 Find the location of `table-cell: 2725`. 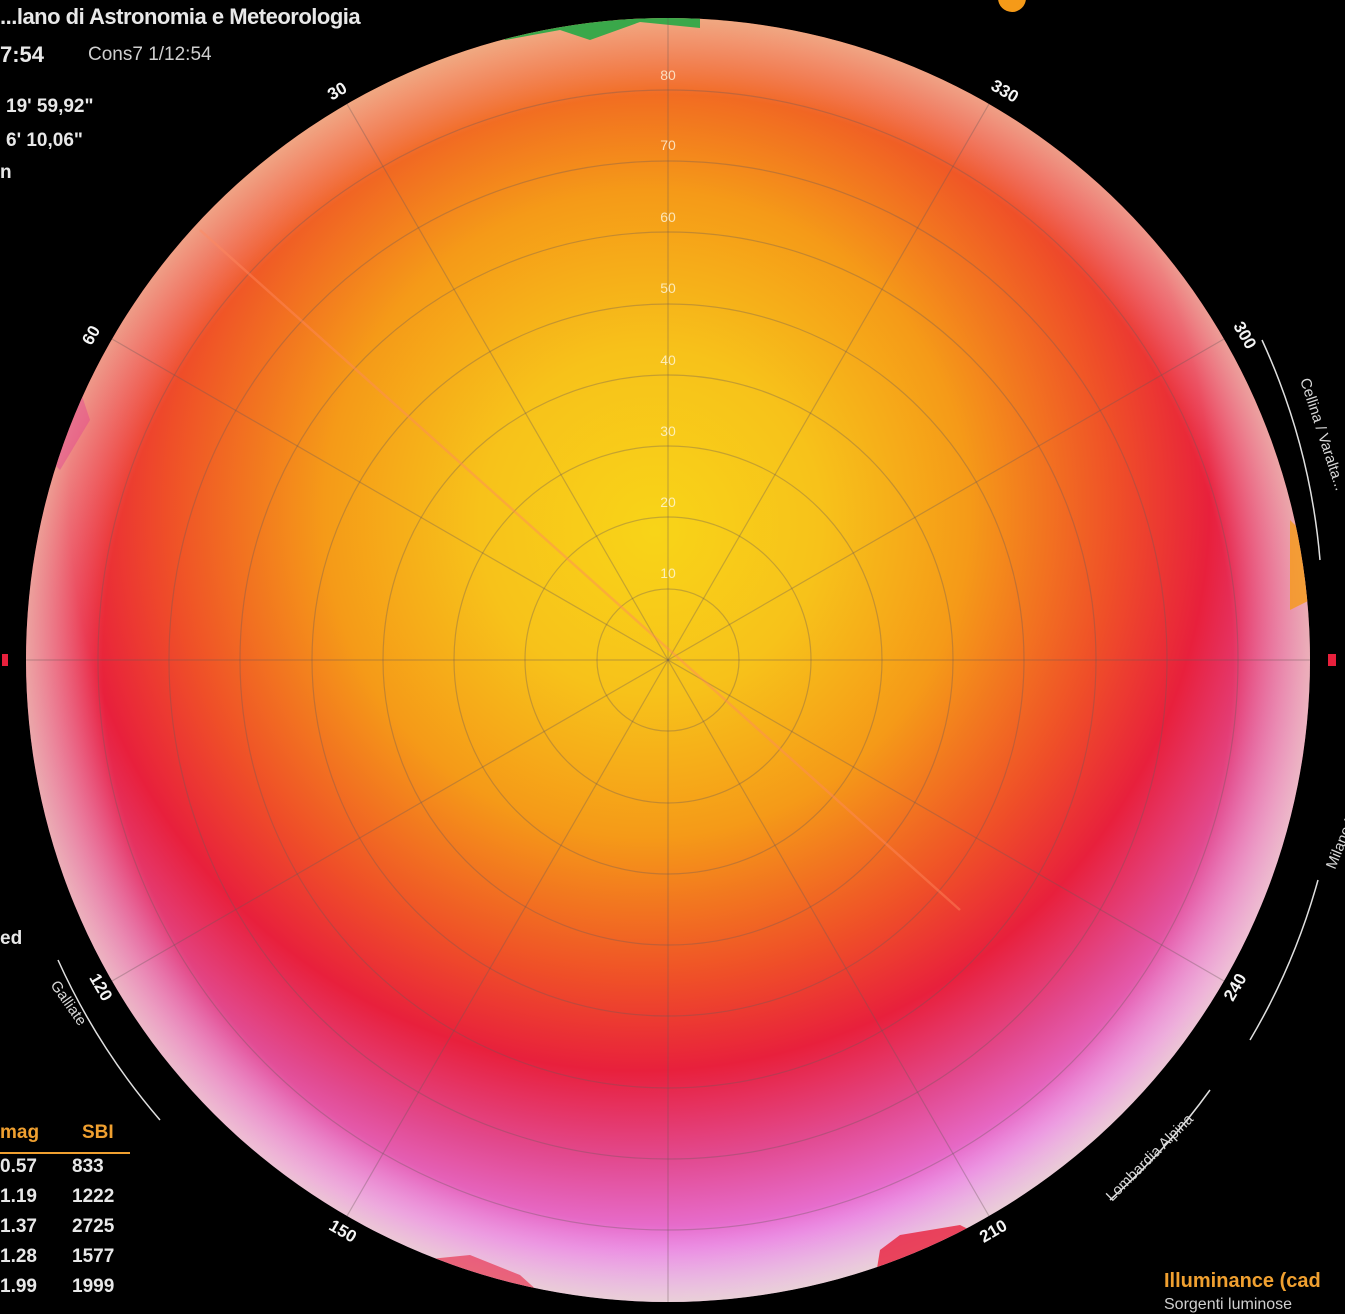

table-cell: 2725 is located at coordinates (93, 1226).